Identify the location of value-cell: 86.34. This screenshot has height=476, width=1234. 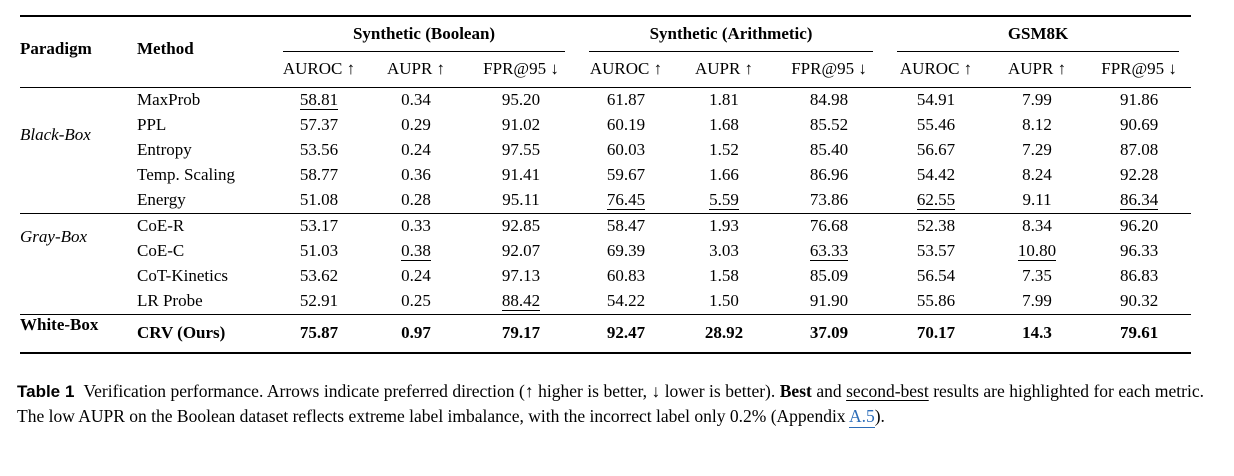
(1139, 201).